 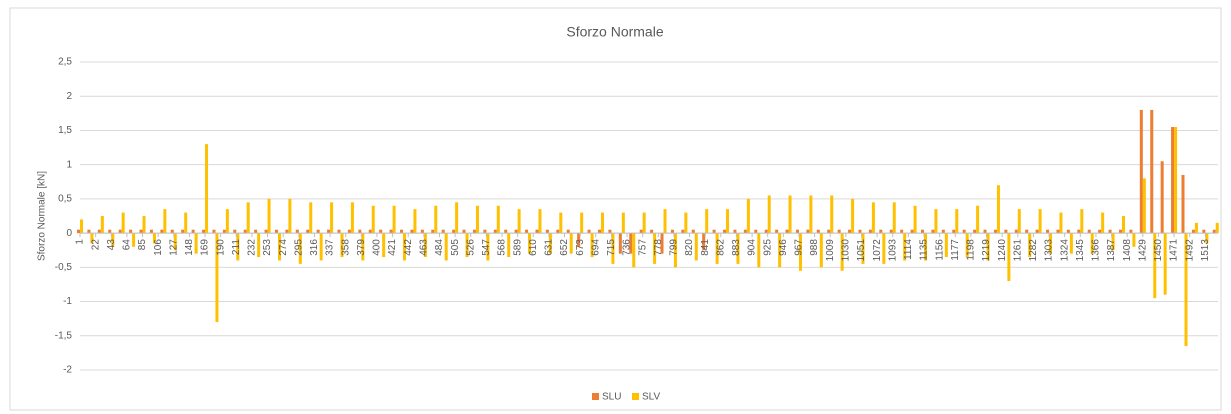 I want to click on x-tick-label: 442, so click(x=408, y=247).